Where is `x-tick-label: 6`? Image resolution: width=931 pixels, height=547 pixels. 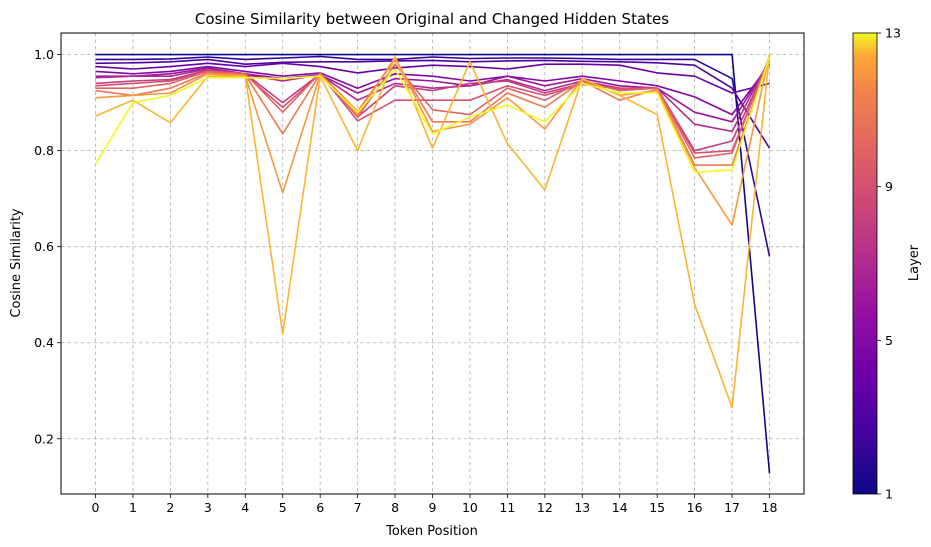 x-tick-label: 6 is located at coordinates (320, 507).